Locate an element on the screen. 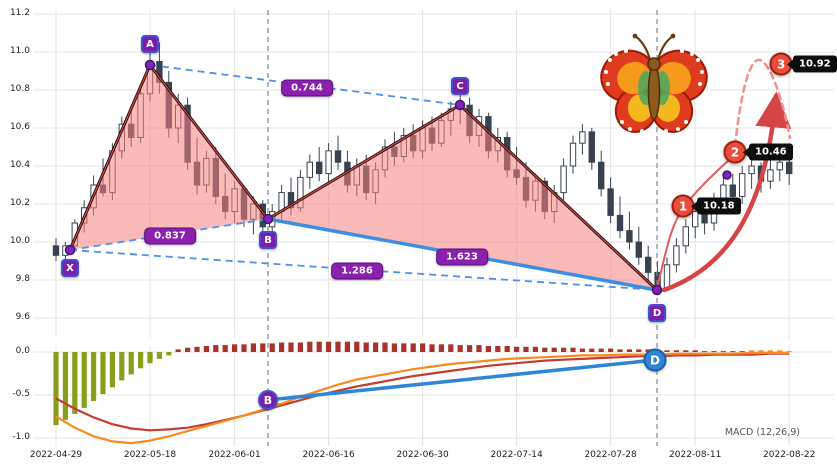 Image resolution: width=837 pixels, height=471 pixels. macd-legend: MACD (12,26,9) is located at coordinates (762, 432).